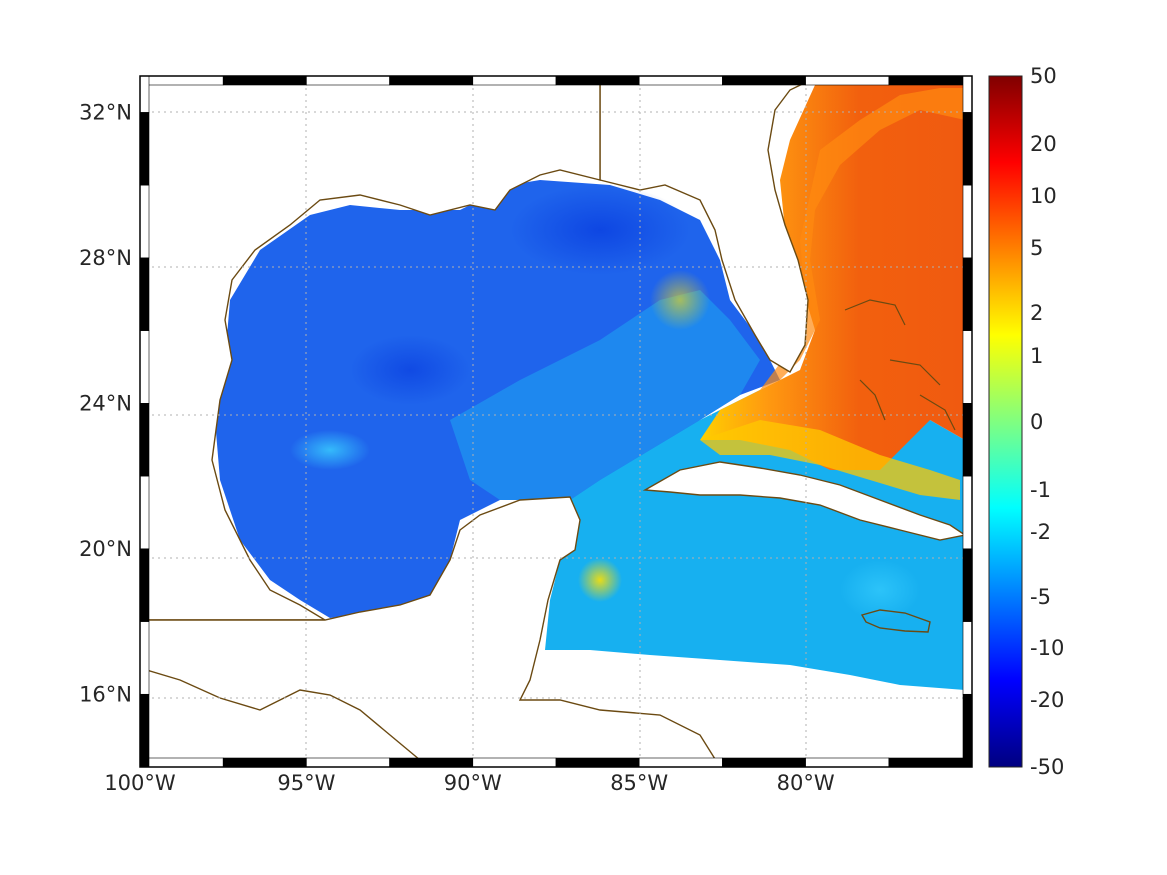 The height and width of the screenshot is (875, 1167). Describe the element at coordinates (862, 239) in the screenshot. I see `gulf-stream-core` at that location.